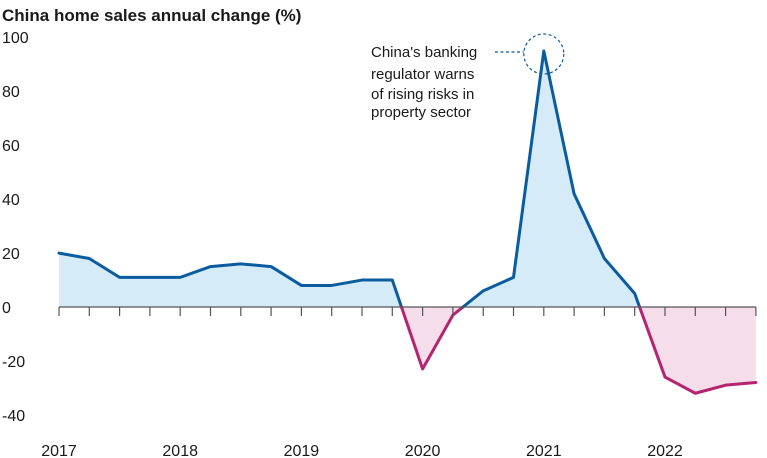  I want to click on x-tick-label: 2018, so click(180, 450).